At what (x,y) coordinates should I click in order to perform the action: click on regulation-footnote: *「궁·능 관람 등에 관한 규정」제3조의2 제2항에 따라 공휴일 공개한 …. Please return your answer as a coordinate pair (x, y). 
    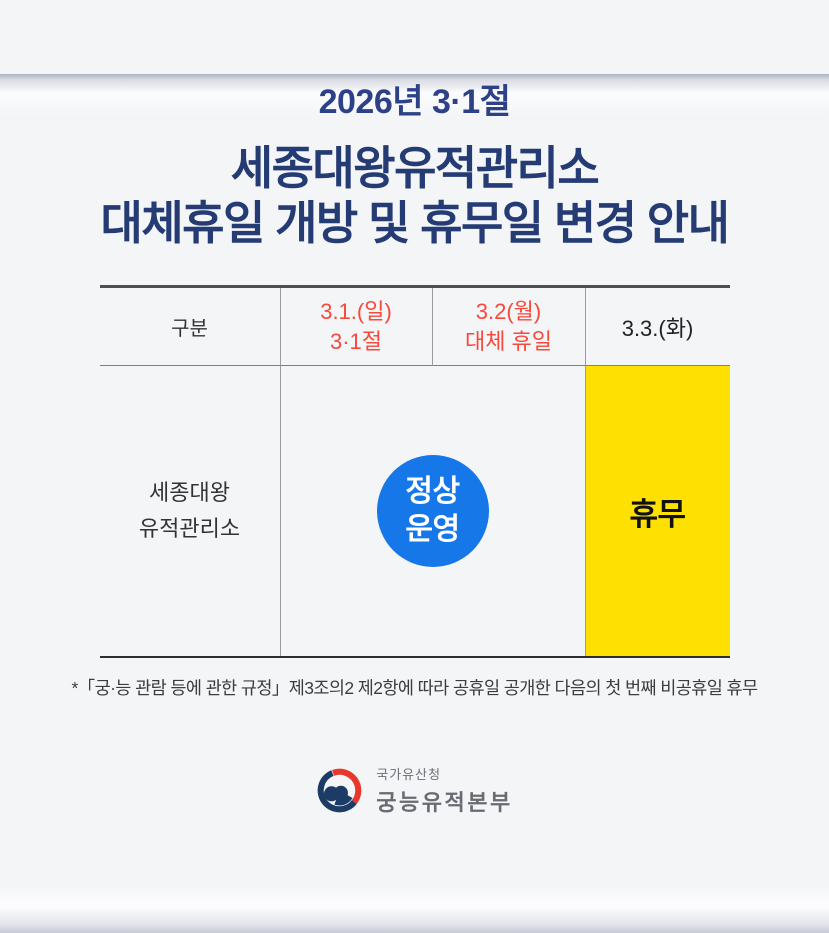
    Looking at the image, I should click on (414, 688).